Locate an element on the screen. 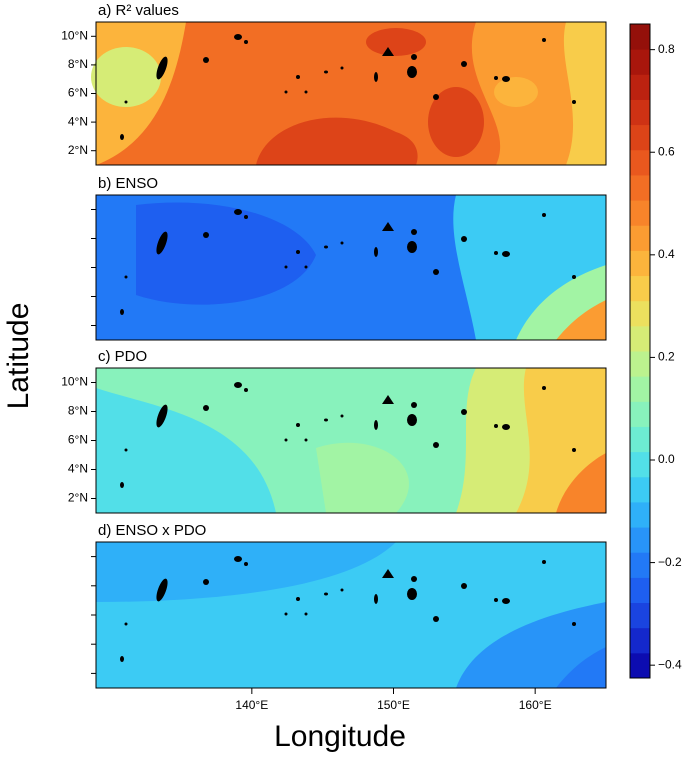  panel-title: b) ENSO is located at coordinates (128, 183).